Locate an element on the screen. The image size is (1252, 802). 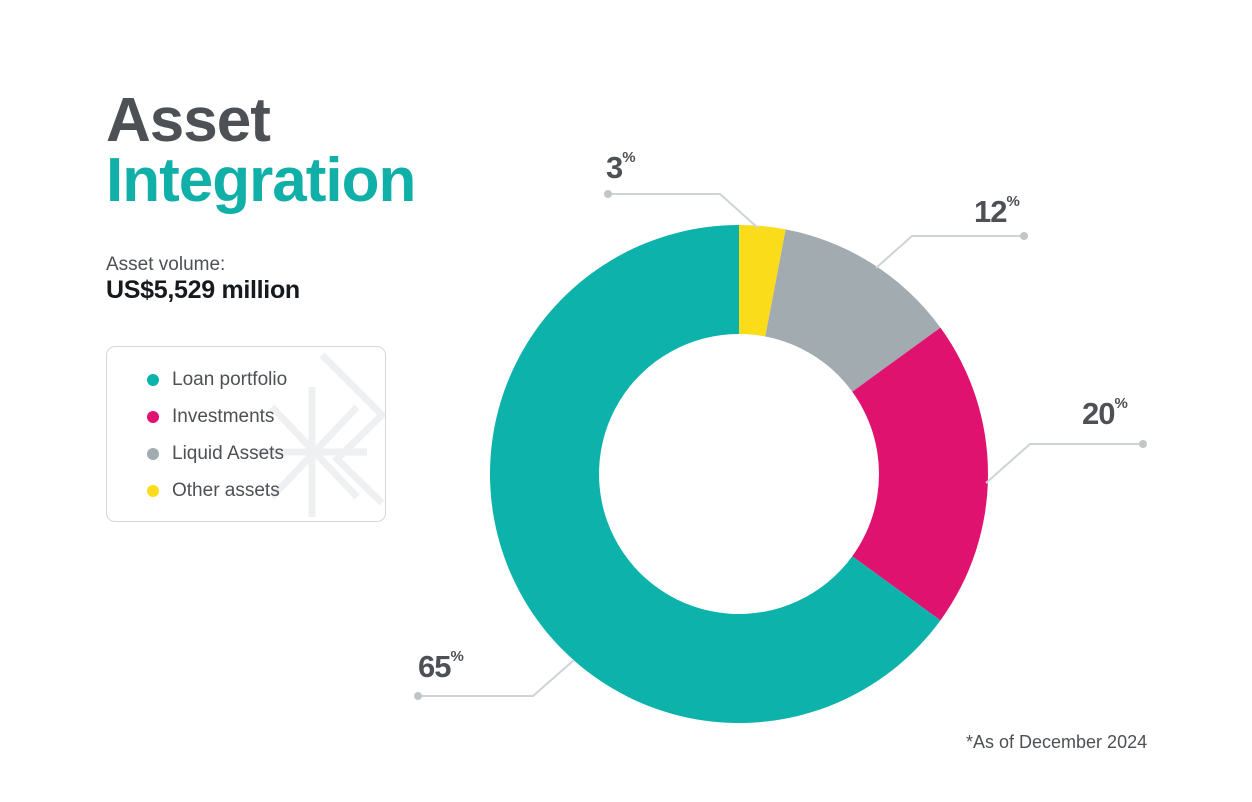
donut-slice-liquid-assets is located at coordinates (853, 310).